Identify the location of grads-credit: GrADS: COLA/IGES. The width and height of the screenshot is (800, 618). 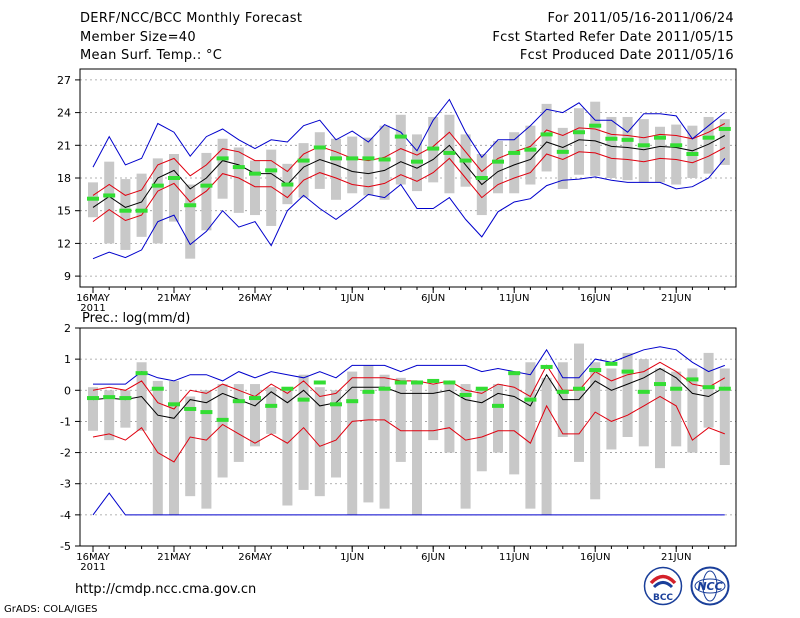
(51, 609).